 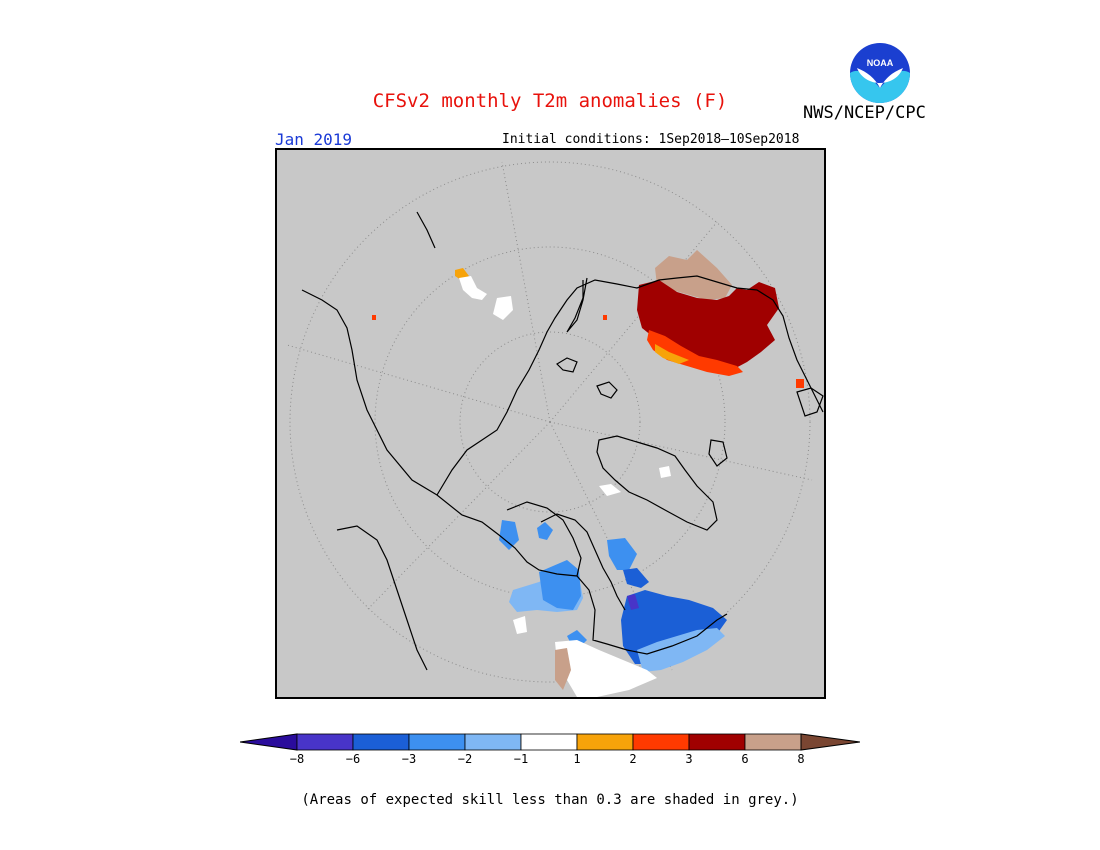 What do you see at coordinates (353, 759) in the screenshot?
I see `colorbar-tick-label: −6` at bounding box center [353, 759].